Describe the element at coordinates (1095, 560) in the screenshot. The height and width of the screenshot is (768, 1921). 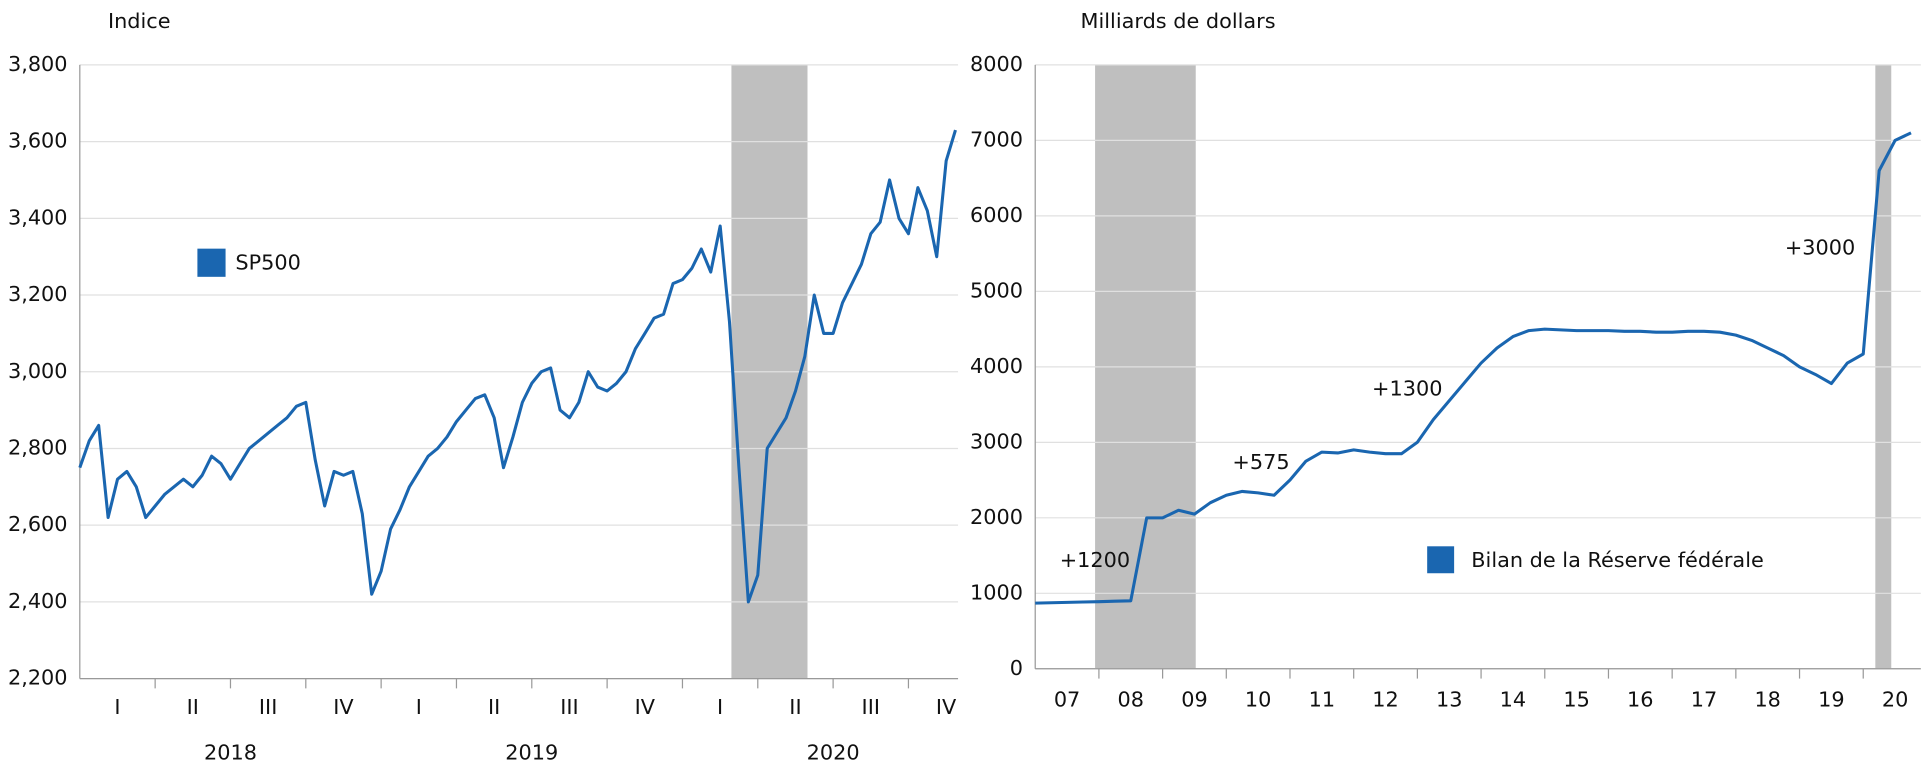
I see `annotation: +1200` at that location.